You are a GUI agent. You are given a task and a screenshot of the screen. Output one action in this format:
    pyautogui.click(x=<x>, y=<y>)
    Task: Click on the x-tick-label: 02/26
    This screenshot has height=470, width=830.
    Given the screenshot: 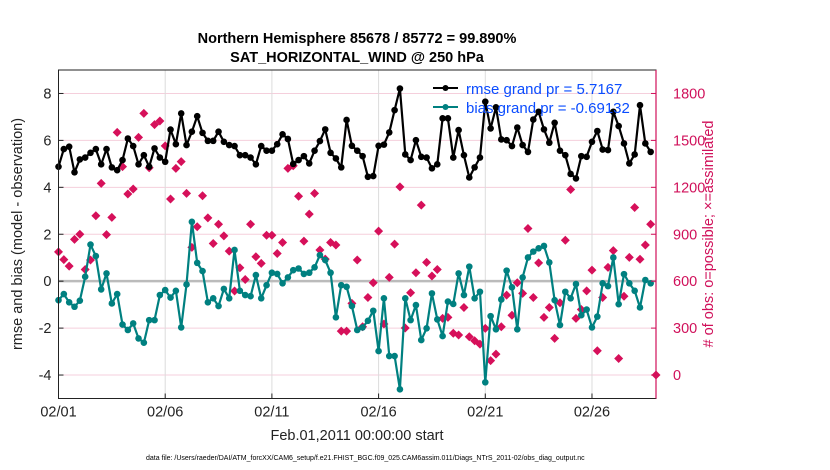 What is the action you would take?
    pyautogui.click(x=592, y=413)
    